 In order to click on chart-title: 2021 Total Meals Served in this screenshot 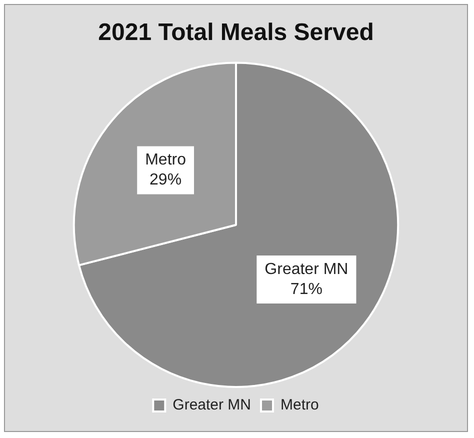, I will do `click(236, 32)`.